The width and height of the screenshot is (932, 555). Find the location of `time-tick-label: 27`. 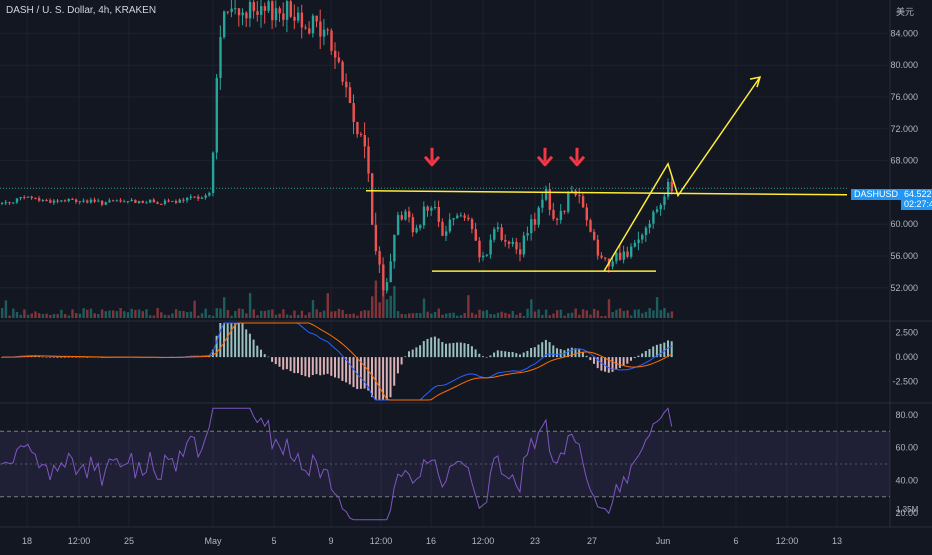

time-tick-label: 27 is located at coordinates (592, 541).